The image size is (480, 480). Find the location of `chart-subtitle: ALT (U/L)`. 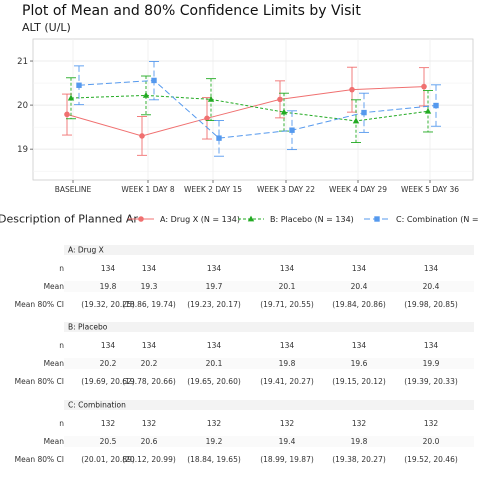

chart-subtitle: ALT (U/L) is located at coordinates (46, 27).